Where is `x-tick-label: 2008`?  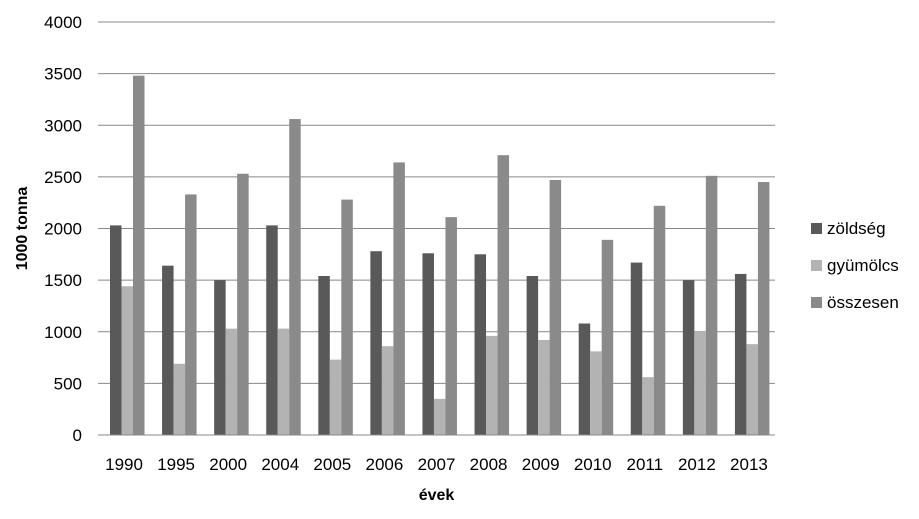 x-tick-label: 2008 is located at coordinates (489, 464).